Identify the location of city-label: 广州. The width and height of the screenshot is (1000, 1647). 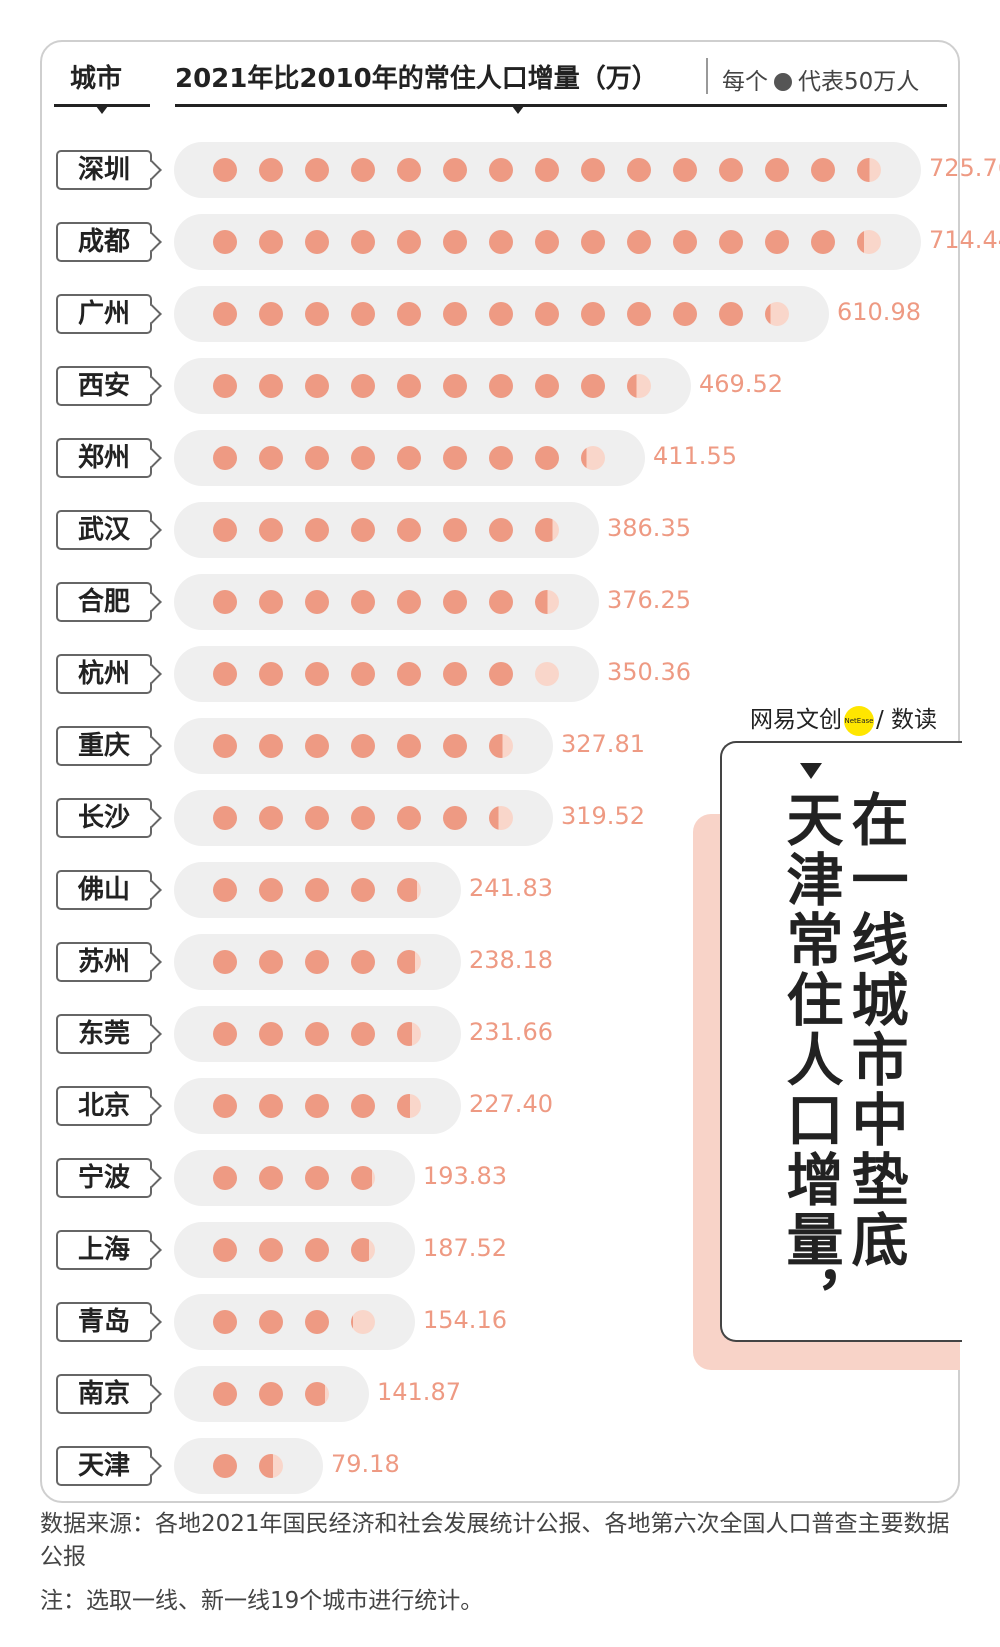
(104, 314).